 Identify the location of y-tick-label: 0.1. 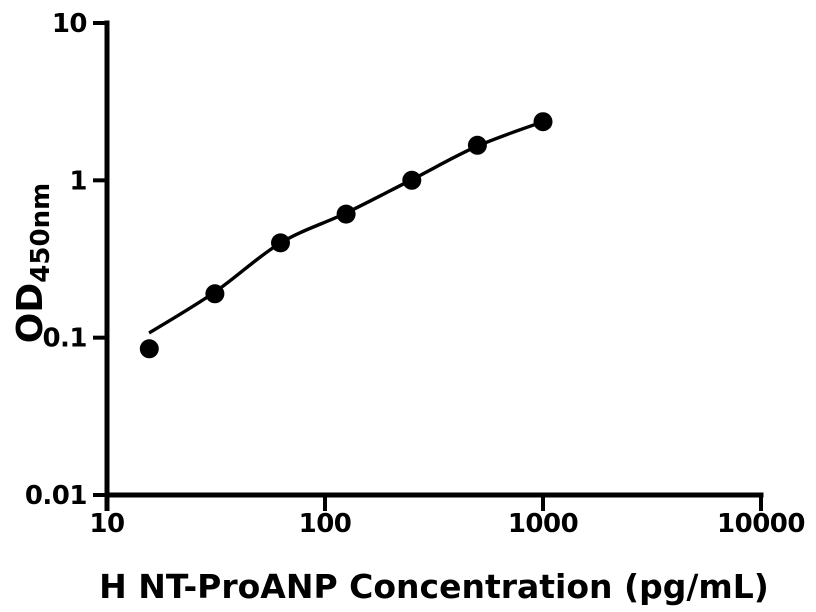
(64, 339).